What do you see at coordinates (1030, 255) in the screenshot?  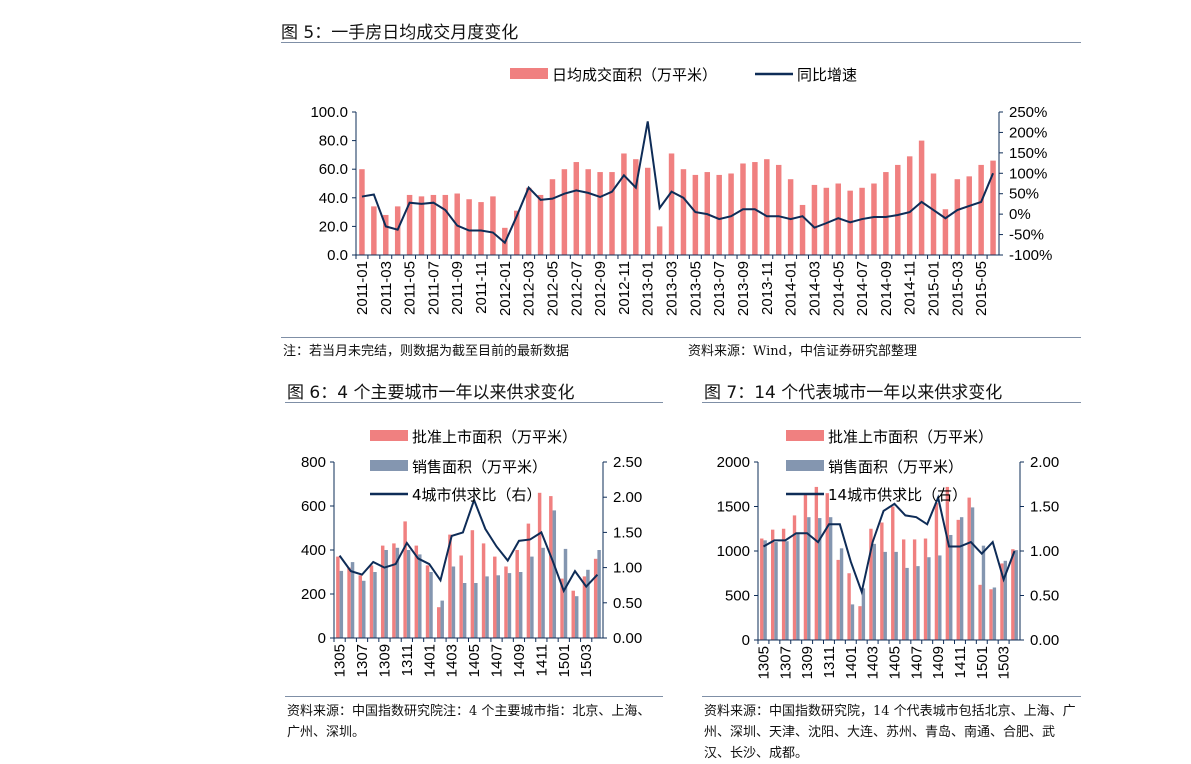 I see `fig5-y-right-tick-label: -100%` at bounding box center [1030, 255].